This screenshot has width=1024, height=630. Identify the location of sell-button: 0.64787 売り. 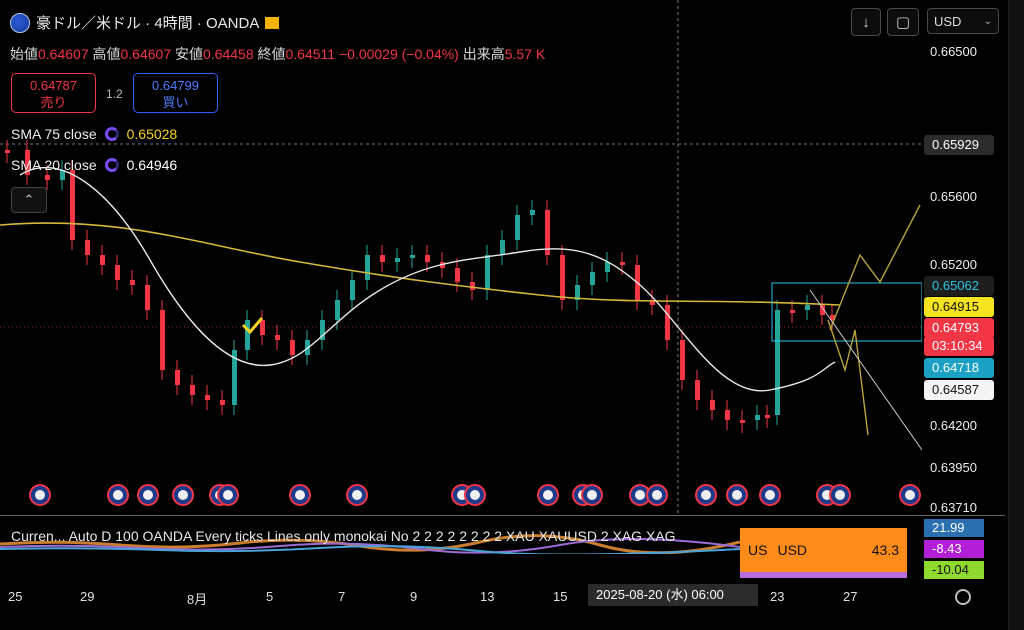
(53, 93).